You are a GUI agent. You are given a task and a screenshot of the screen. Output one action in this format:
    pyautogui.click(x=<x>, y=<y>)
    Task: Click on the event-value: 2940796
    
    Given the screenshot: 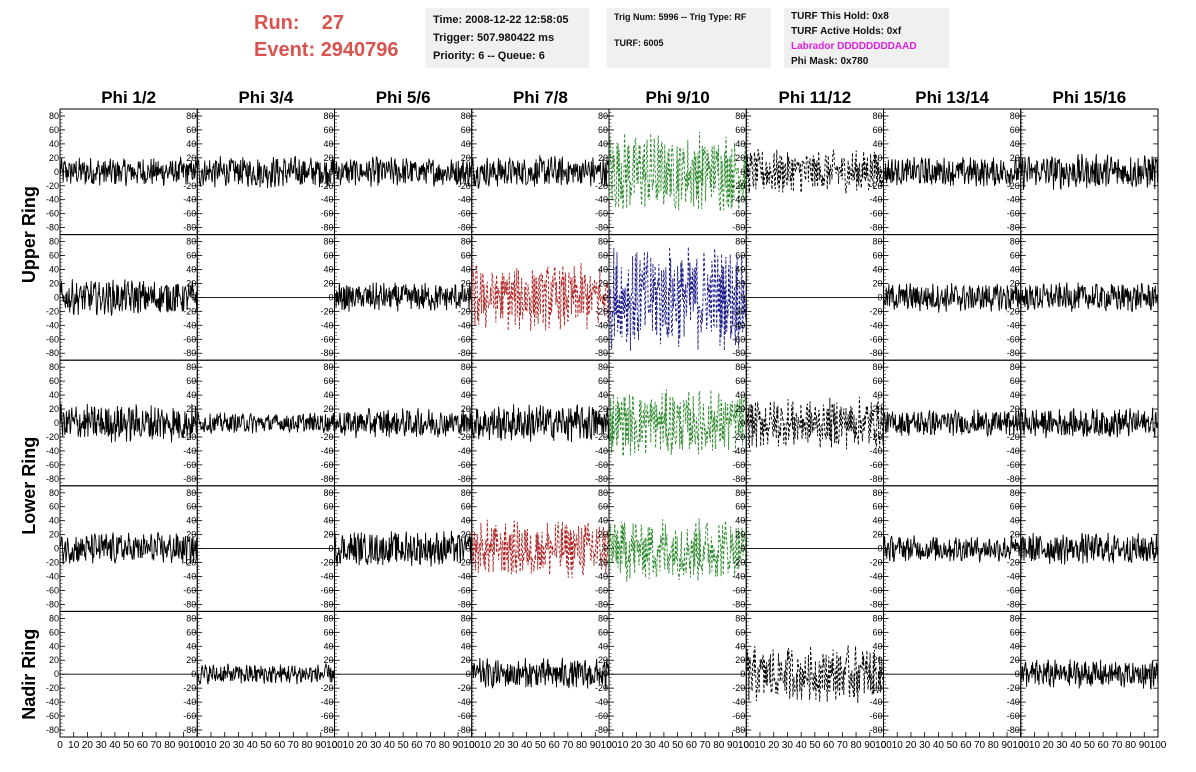 What is the action you would take?
    pyautogui.click(x=359, y=50)
    